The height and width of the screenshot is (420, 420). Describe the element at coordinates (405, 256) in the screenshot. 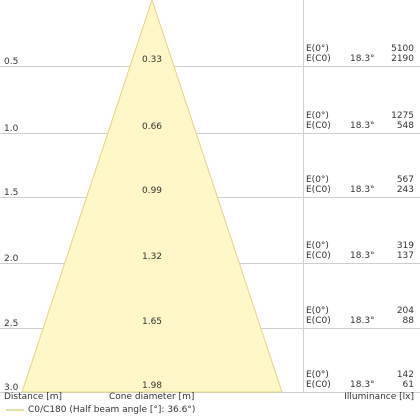

I see `ec0-illuminance-value: 137` at that location.